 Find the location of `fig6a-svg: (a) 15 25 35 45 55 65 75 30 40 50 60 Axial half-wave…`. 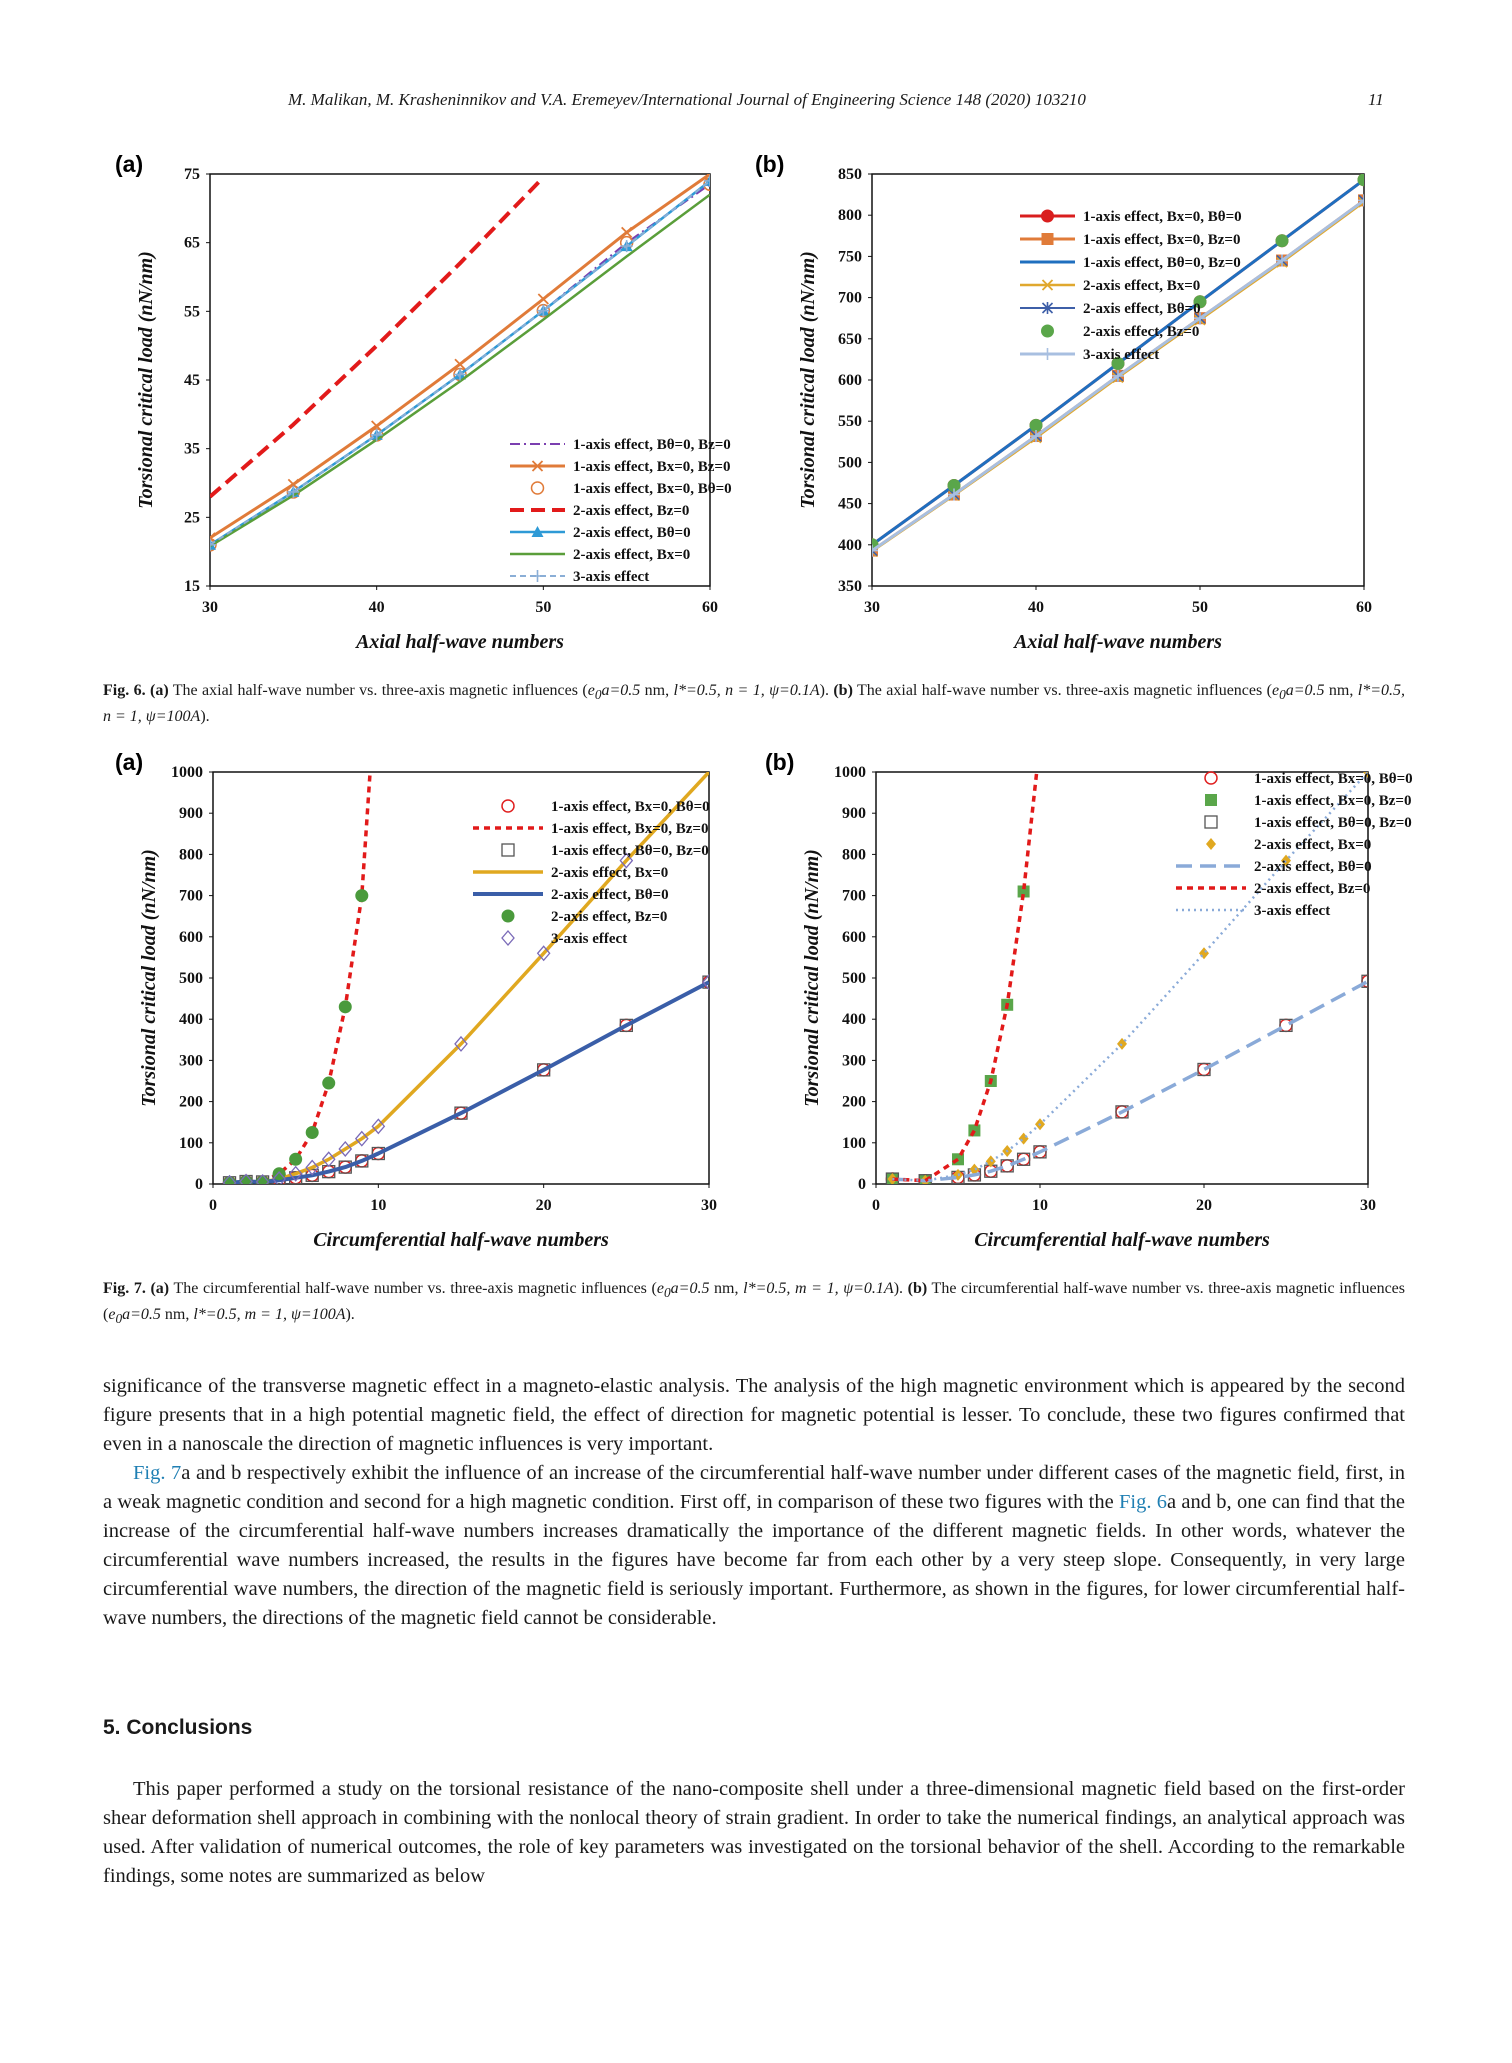

fig6a-svg: (a) 15 25 35 45 55 65 75 30 40 50 60 Axial half-wave… is located at coordinates (423, 402).